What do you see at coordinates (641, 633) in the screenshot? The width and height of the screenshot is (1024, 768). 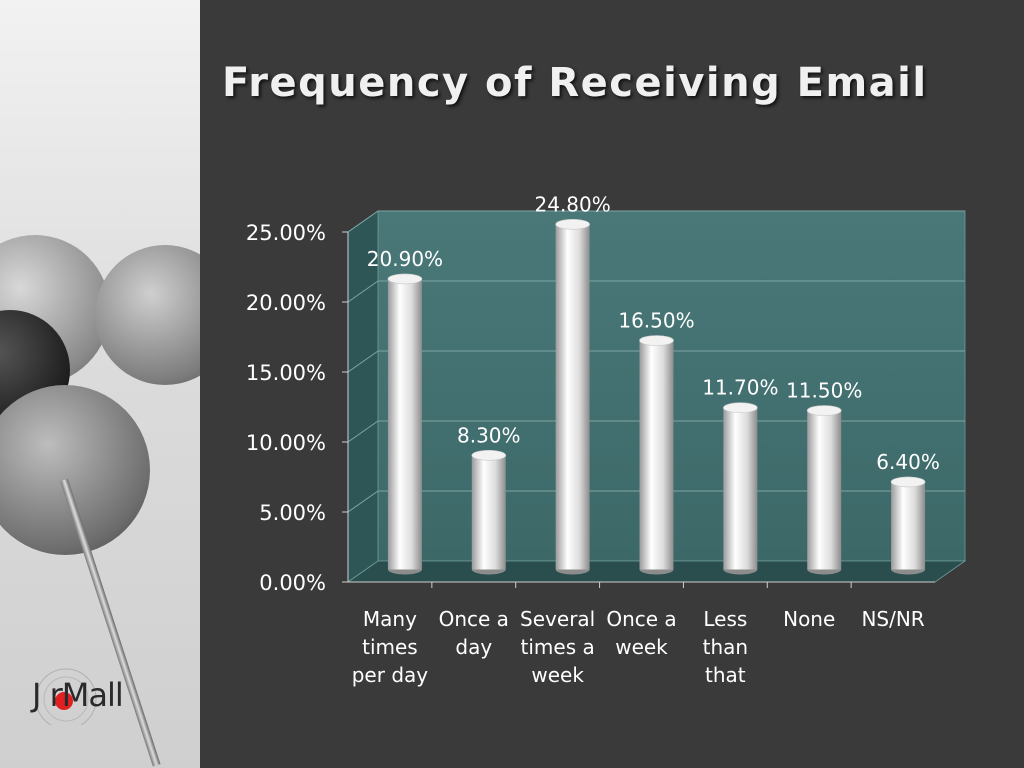 I see `x-tick-label: Once a week` at bounding box center [641, 633].